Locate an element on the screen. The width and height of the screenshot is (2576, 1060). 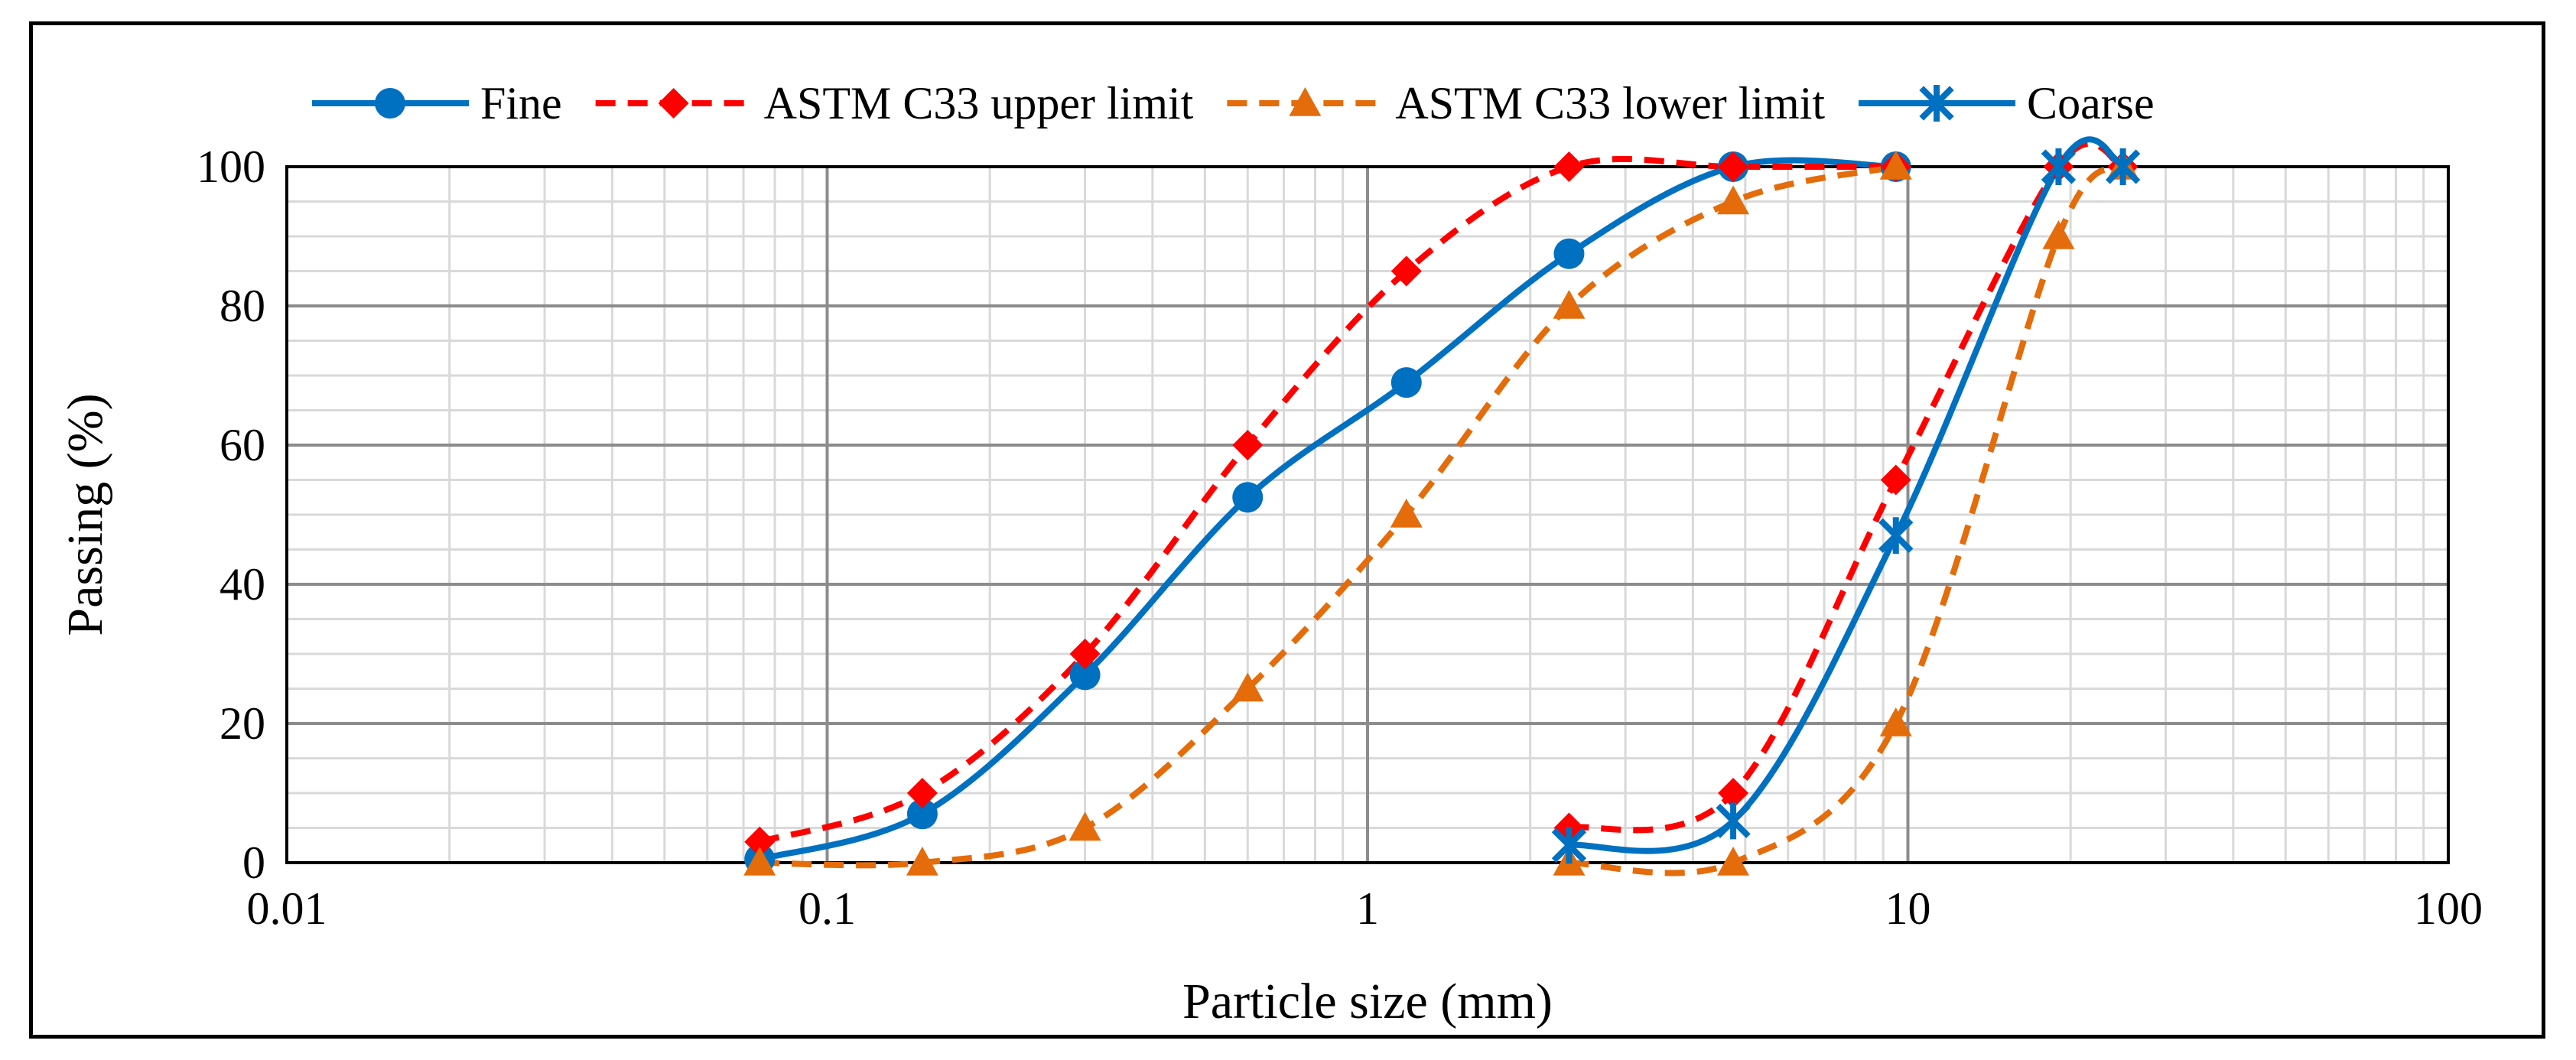
x-tick-label: 1 is located at coordinates (1367, 908).